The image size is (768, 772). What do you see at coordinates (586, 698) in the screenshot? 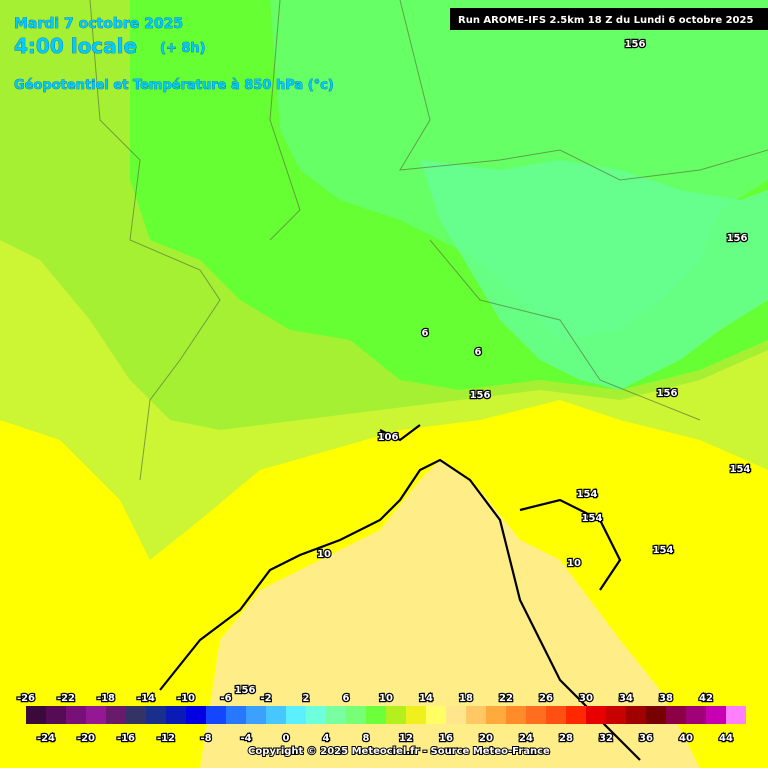
I see `scale-label: 30` at bounding box center [586, 698].